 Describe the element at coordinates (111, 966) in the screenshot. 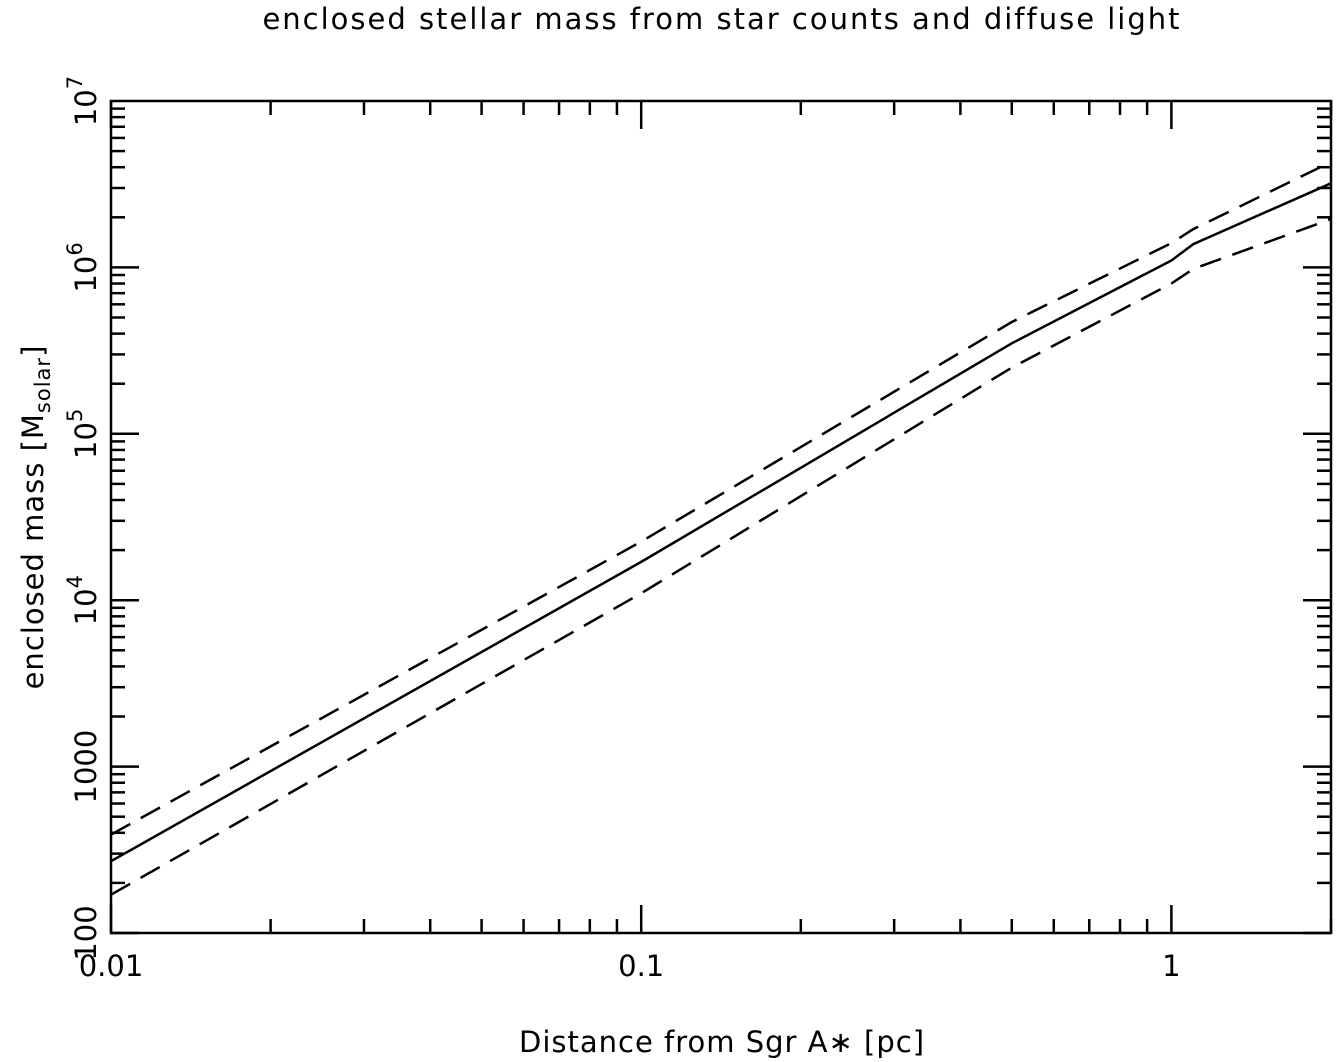

I see `x-tick-label: 0.01` at that location.